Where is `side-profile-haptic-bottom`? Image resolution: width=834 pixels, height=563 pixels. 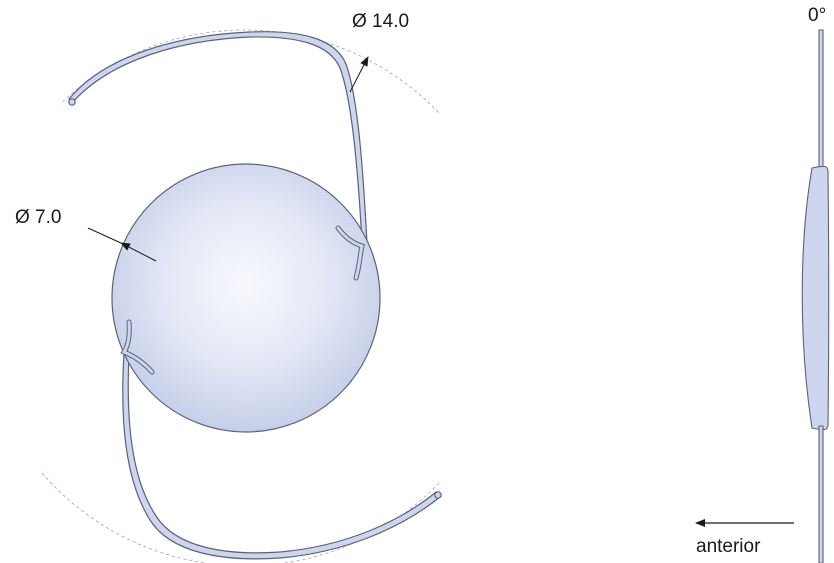 side-profile-haptic-bottom is located at coordinates (821, 494).